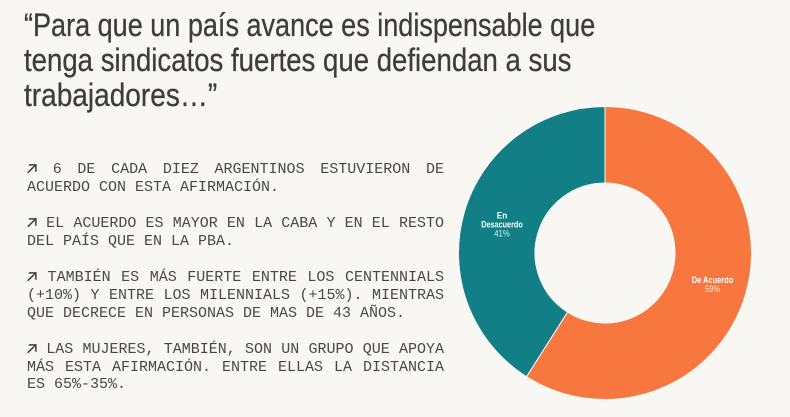 Image resolution: width=790 pixels, height=417 pixels. What do you see at coordinates (713, 280) in the screenshot?
I see `svg-text: De Acuerdo` at bounding box center [713, 280].